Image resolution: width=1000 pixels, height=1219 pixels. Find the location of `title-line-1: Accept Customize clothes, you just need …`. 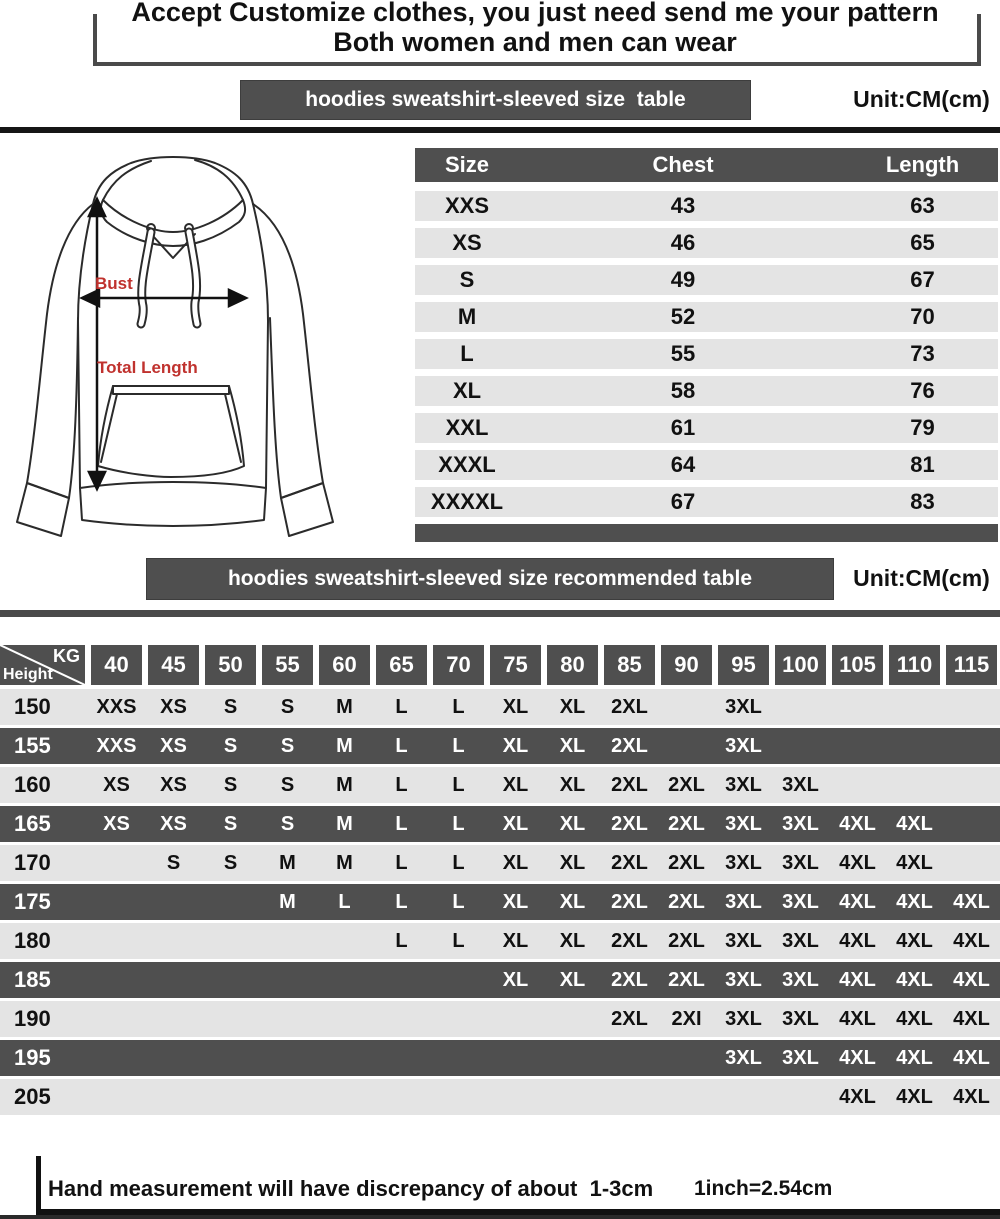

title-line-1: Accept Customize clothes, you just need … is located at coordinates (535, 13).